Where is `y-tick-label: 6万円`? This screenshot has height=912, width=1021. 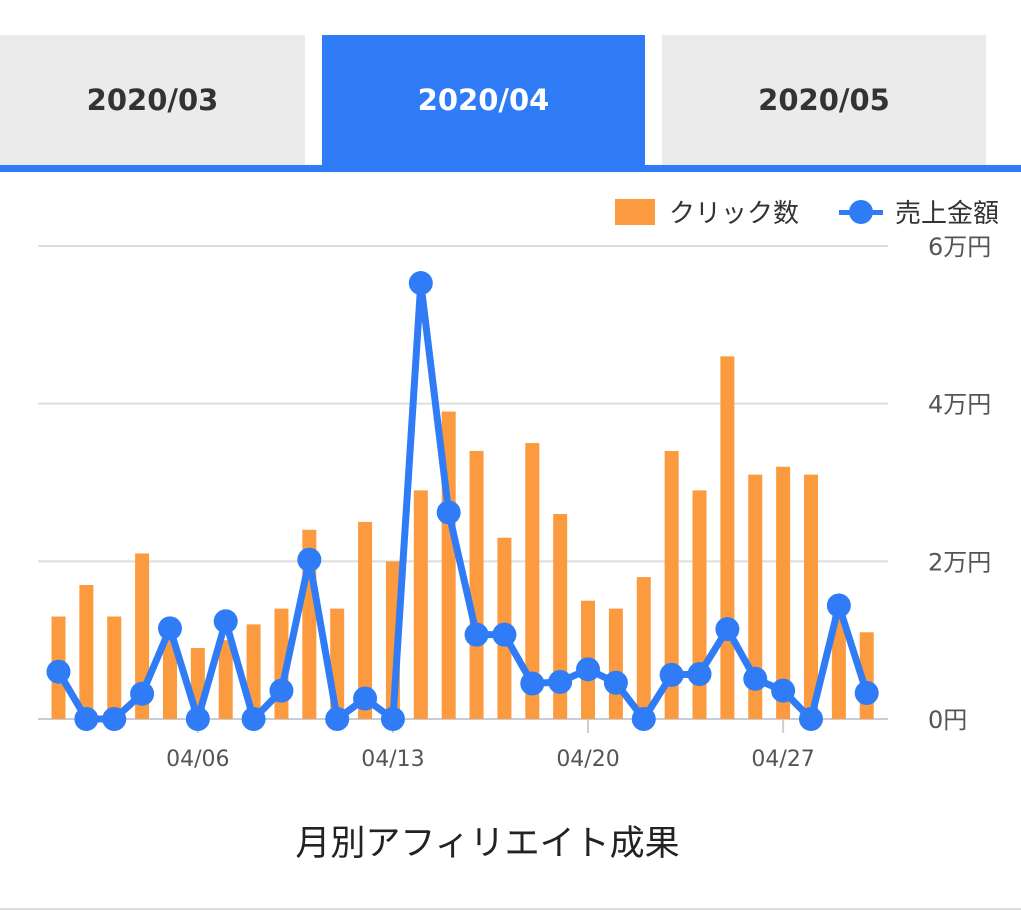 y-tick-label: 6万円 is located at coordinates (959, 247).